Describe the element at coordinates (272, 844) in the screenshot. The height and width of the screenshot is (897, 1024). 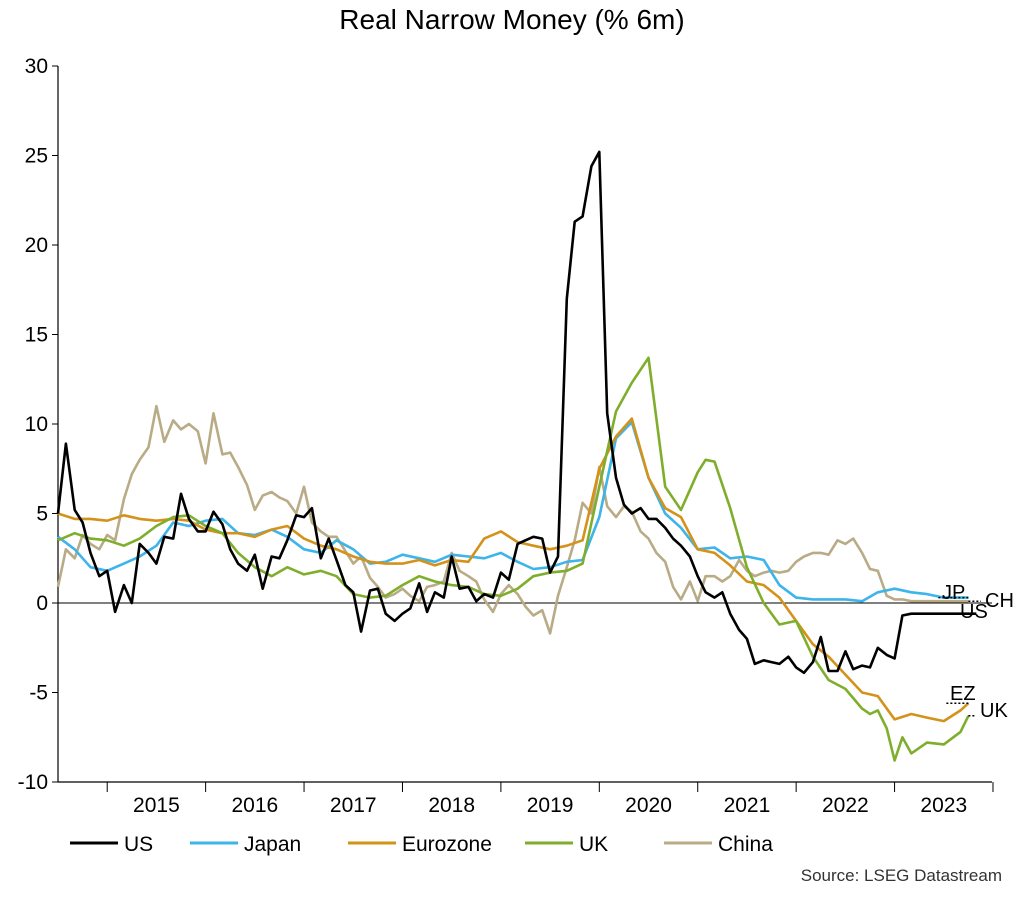
I see `legend-label-japan: Japan` at that location.